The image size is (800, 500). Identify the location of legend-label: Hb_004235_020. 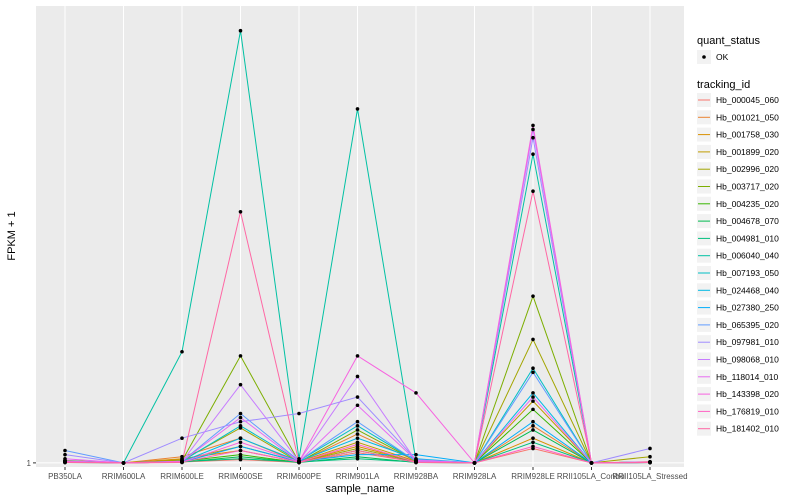
(747, 204).